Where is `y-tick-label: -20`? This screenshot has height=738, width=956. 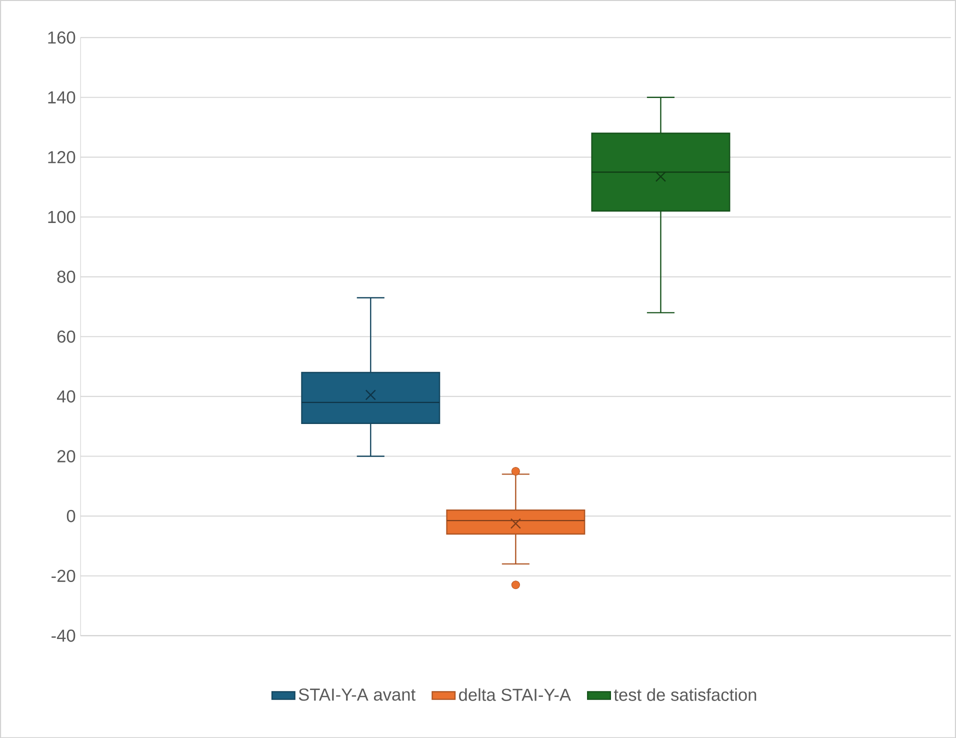 y-tick-label: -20 is located at coordinates (64, 576).